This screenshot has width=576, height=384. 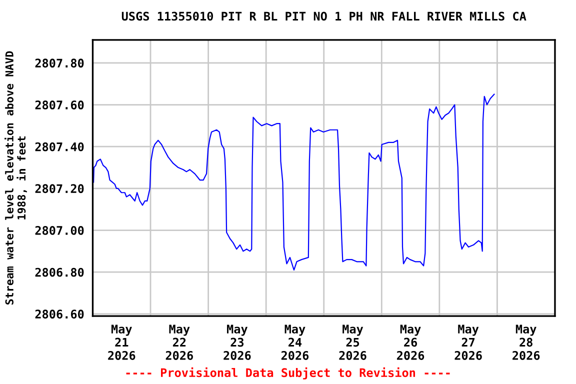 What do you see at coordinates (122, 342) in the screenshot?
I see `x-tick-label: May 21 2026` at bounding box center [122, 342].